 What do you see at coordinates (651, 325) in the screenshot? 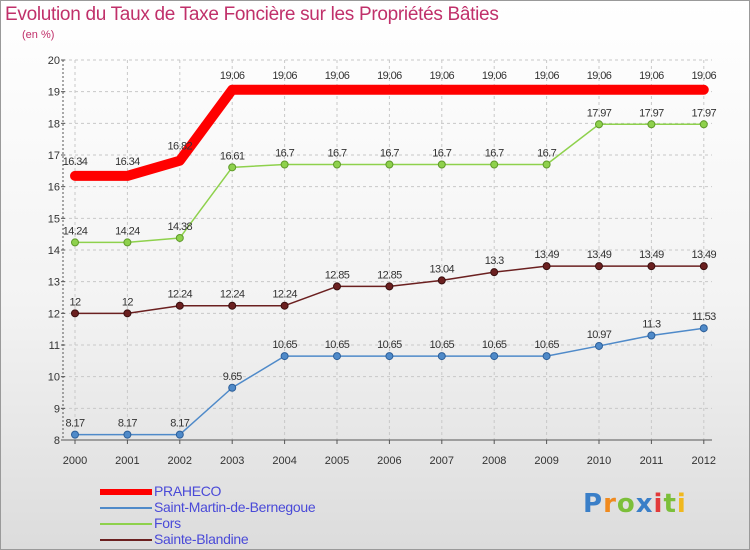
I see `data-label: 11.3` at bounding box center [651, 325].